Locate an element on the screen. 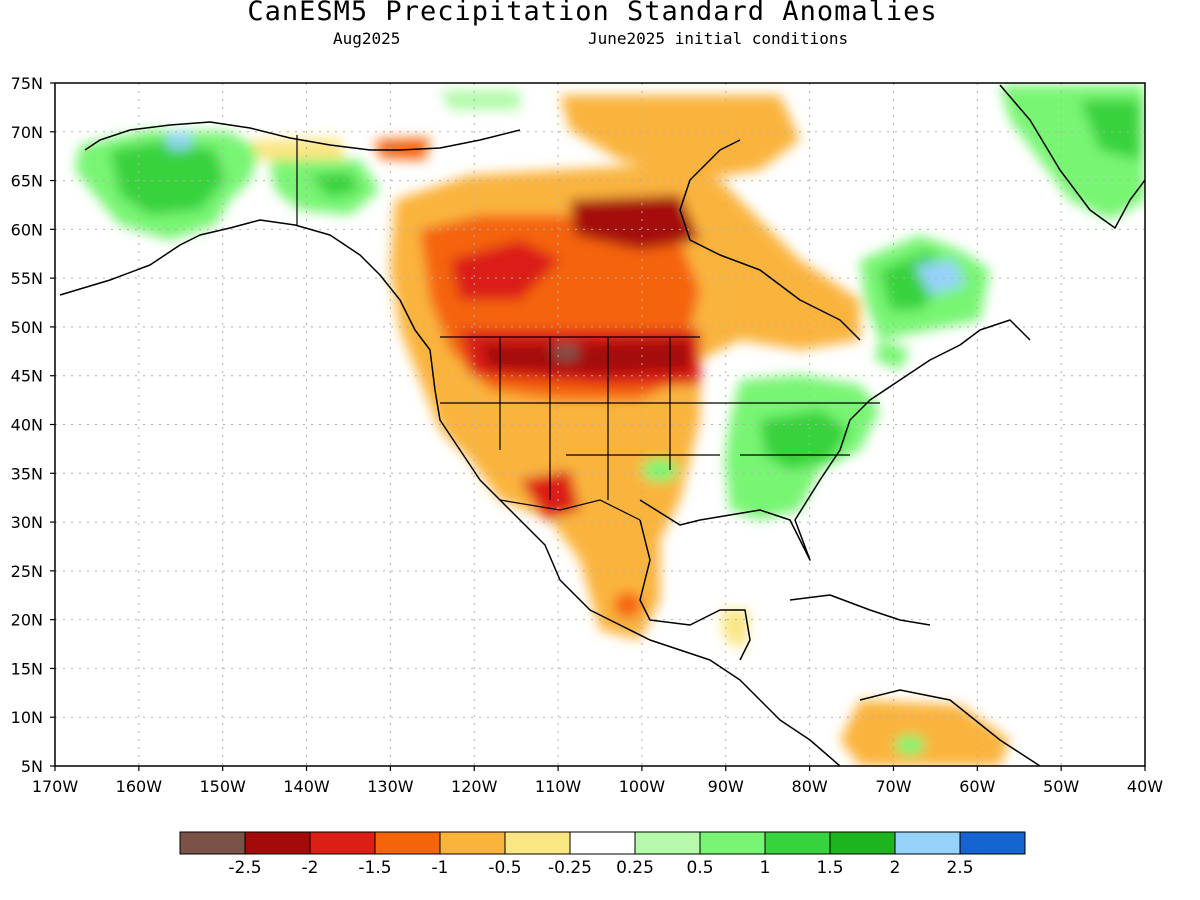 This screenshot has height=900, width=1200. colorbar-labels: -2.5 -2 -1.5 -1 -0.5 -0.25 0.25 0.5 1 1.5 2 2.5 is located at coordinates (600, 868).